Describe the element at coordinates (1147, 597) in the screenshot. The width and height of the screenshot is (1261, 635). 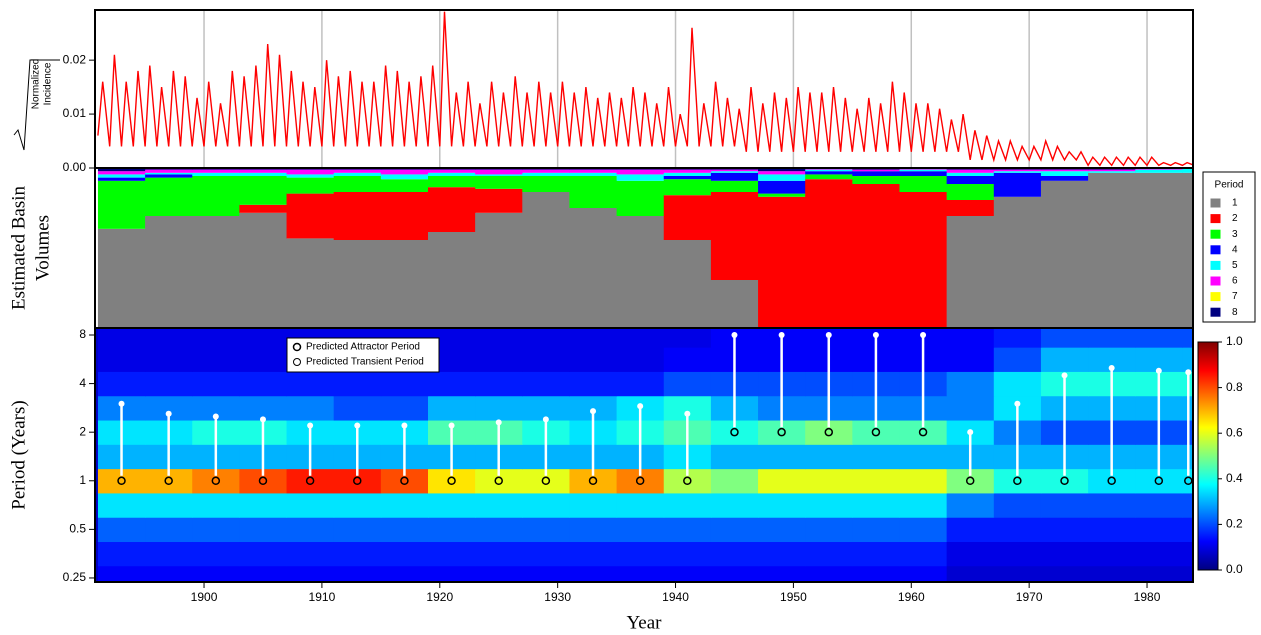
I see `x-tick-label: 1980` at that location.